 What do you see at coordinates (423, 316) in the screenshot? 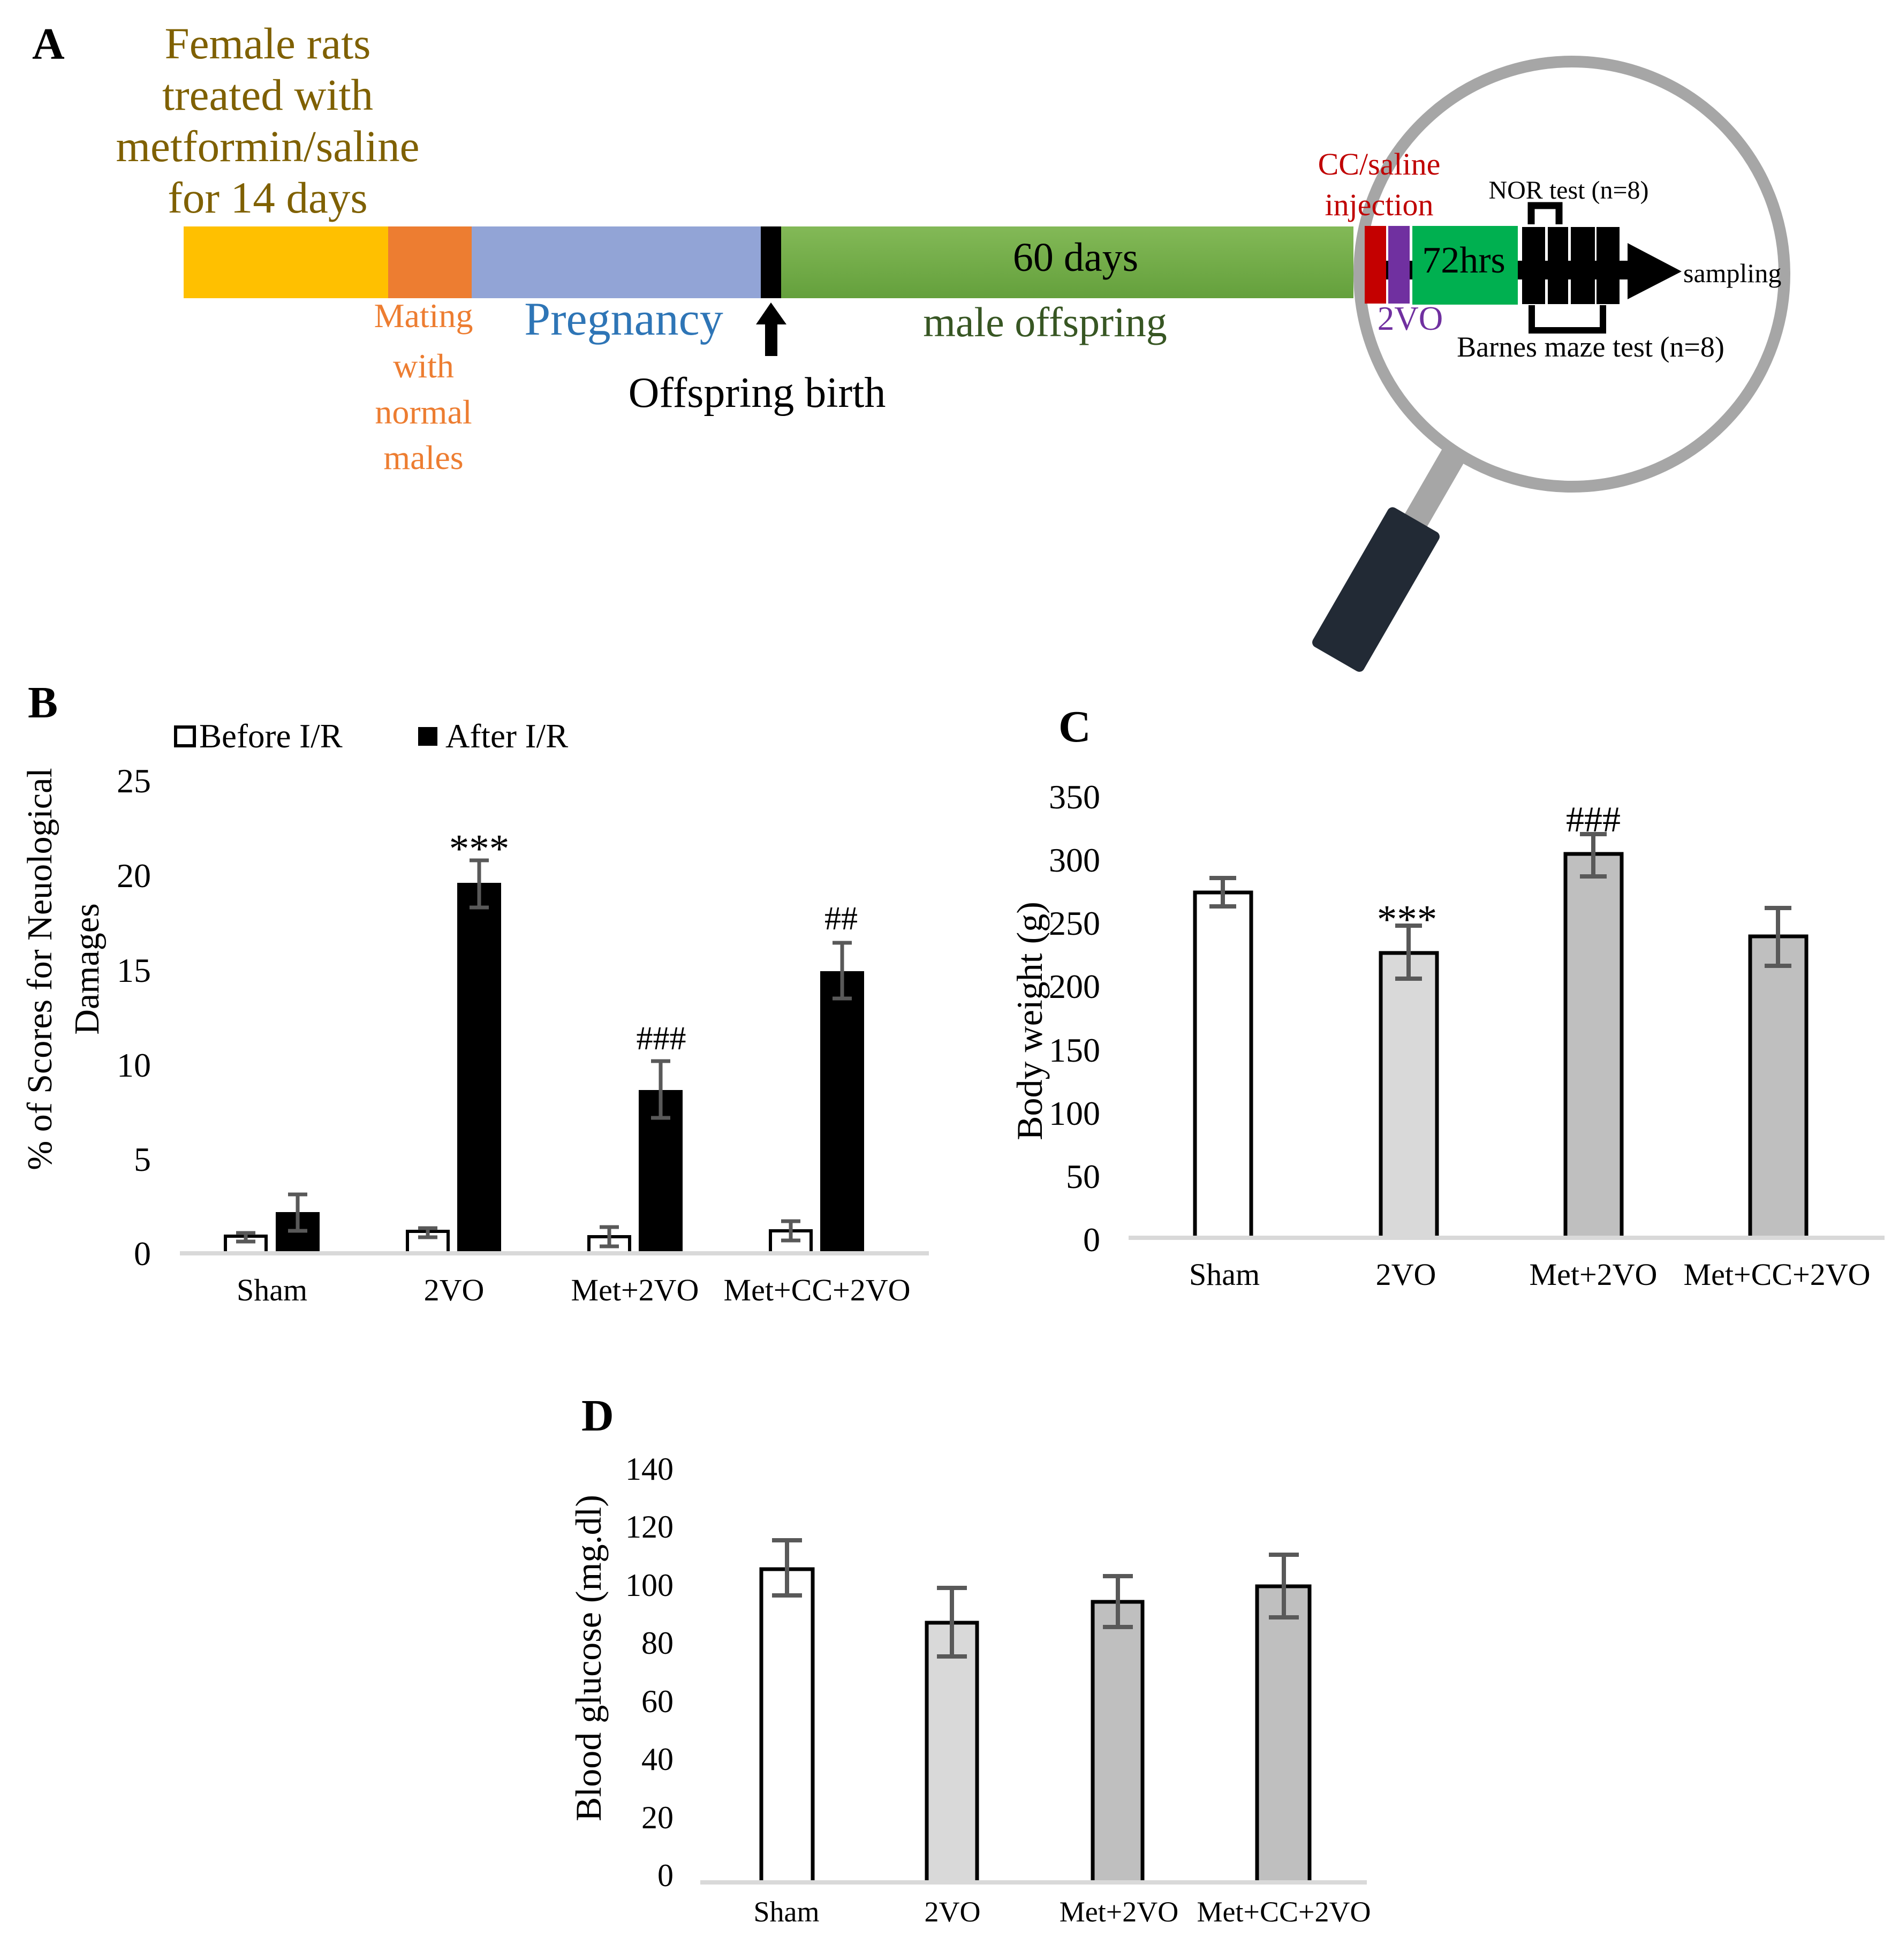
I see `svg-text: Mating` at bounding box center [423, 316].